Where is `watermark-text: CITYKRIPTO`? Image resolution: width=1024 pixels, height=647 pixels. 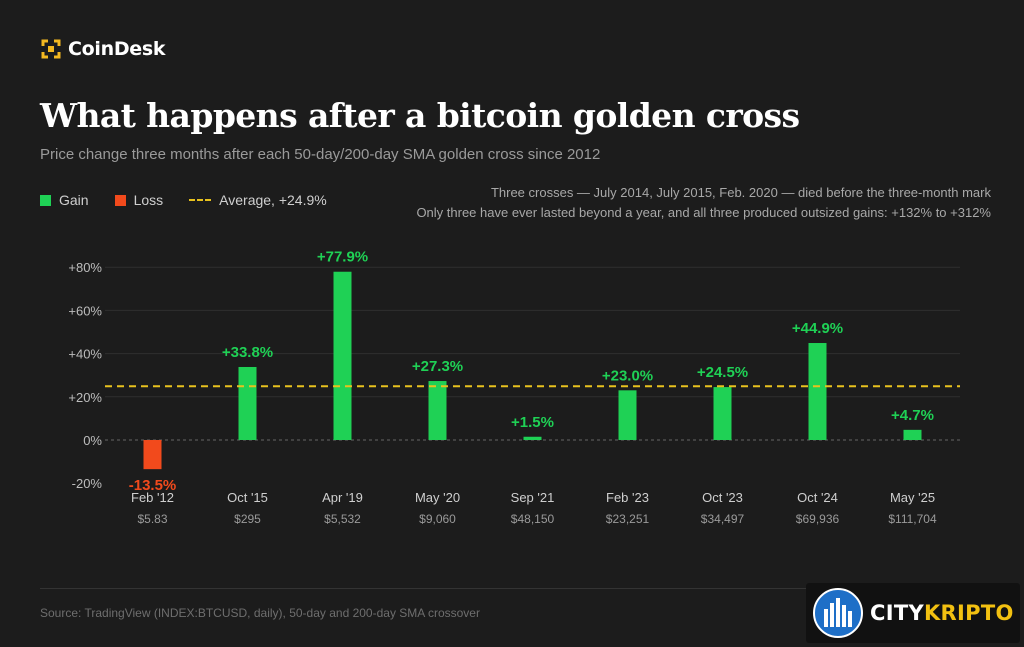
watermark-text: CITYKRIPTO is located at coordinates (942, 613).